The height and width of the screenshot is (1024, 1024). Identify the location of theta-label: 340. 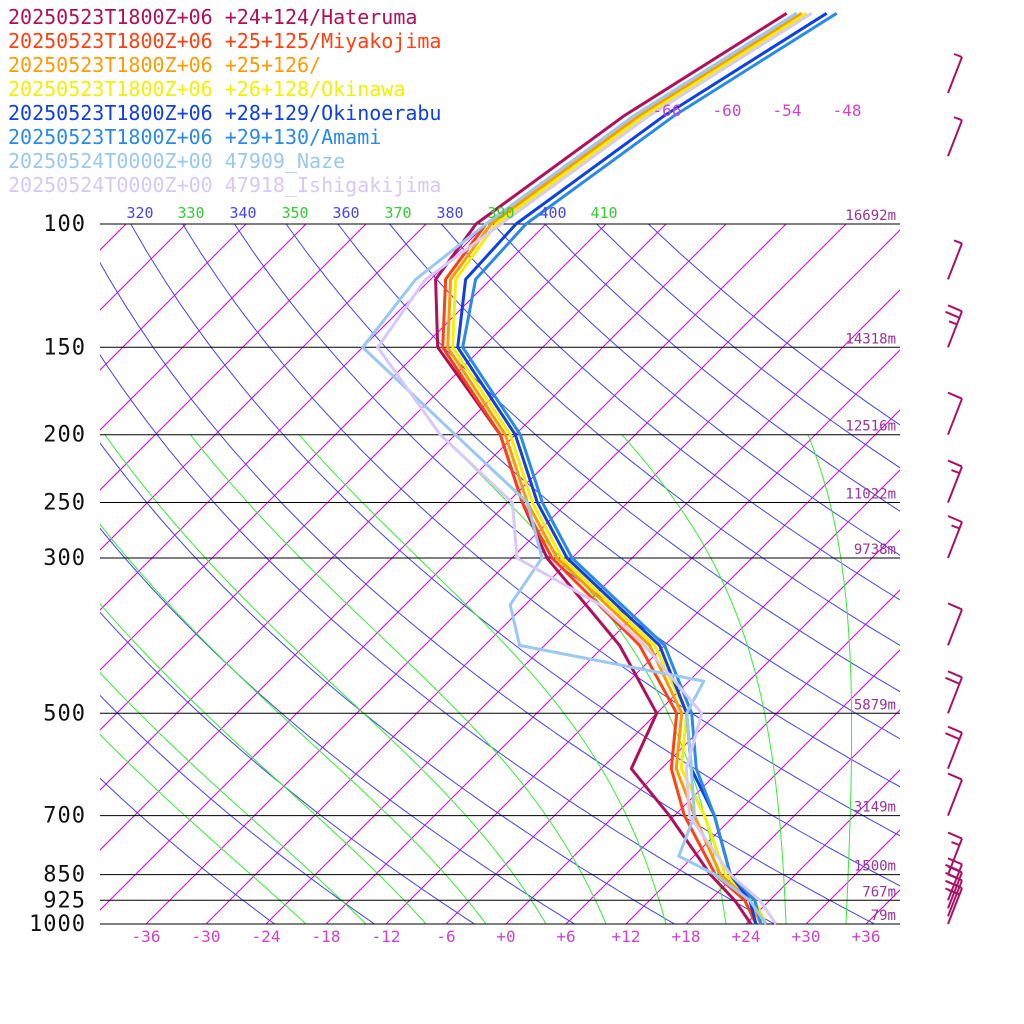
(242, 213).